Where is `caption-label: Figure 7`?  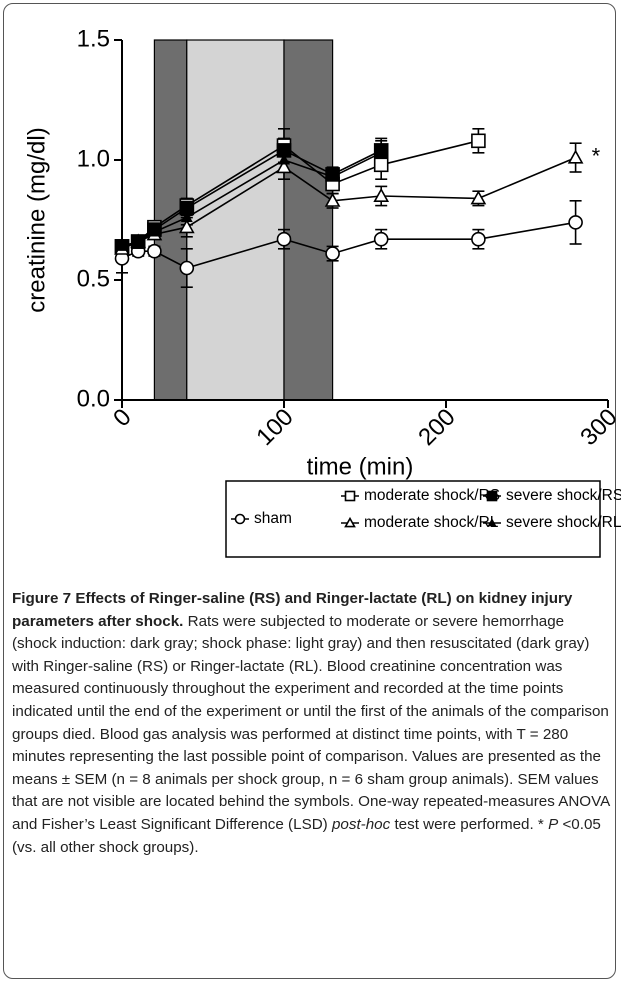 caption-label: Figure 7 is located at coordinates (42, 598).